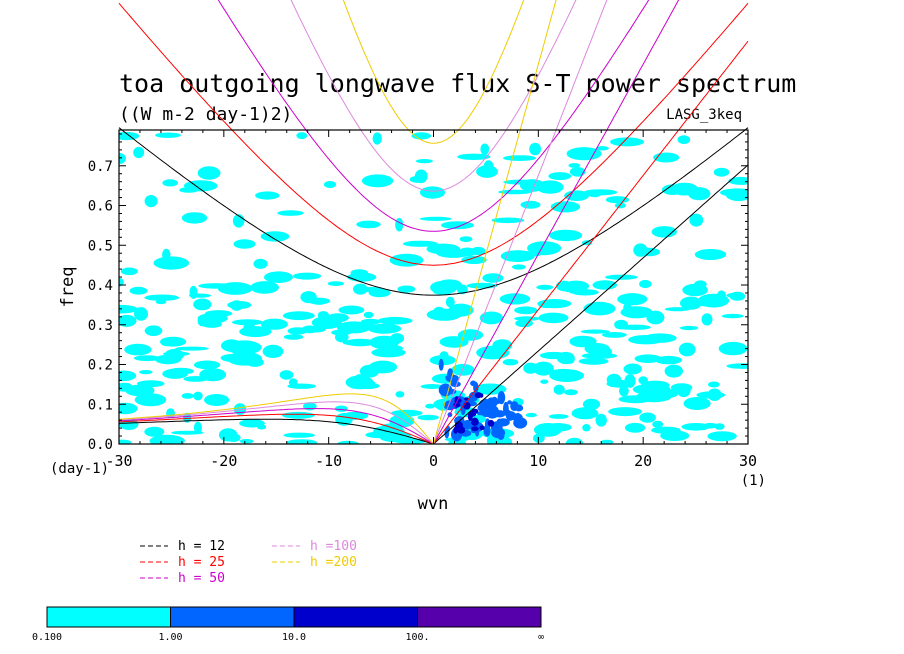  I want to click on legend-label: h =200, so click(333, 562).